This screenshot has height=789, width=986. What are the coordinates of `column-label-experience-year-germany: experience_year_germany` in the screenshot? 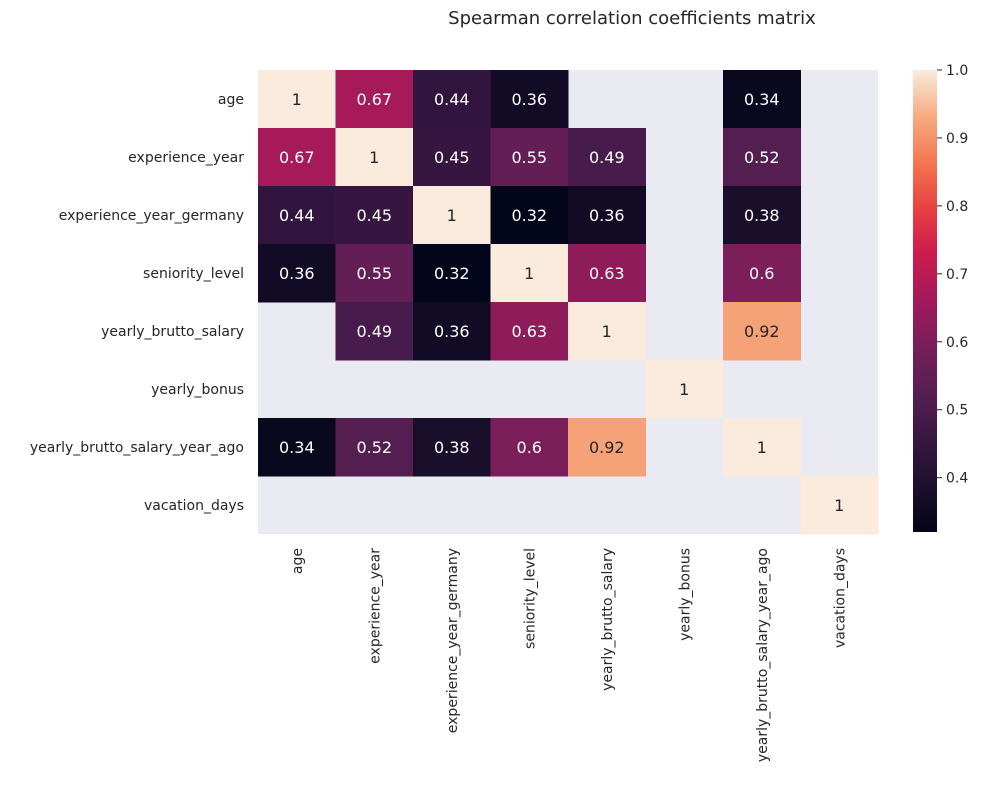 It's located at (453, 640).